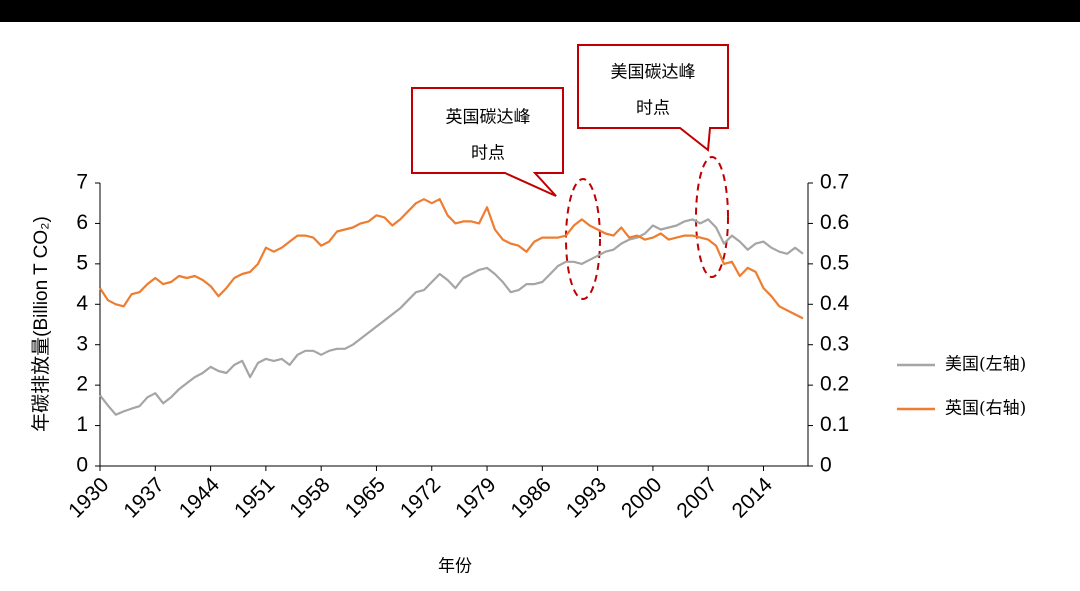  Describe the element at coordinates (365, 497) in the screenshot. I see `x-tick-label: 1965` at that location.